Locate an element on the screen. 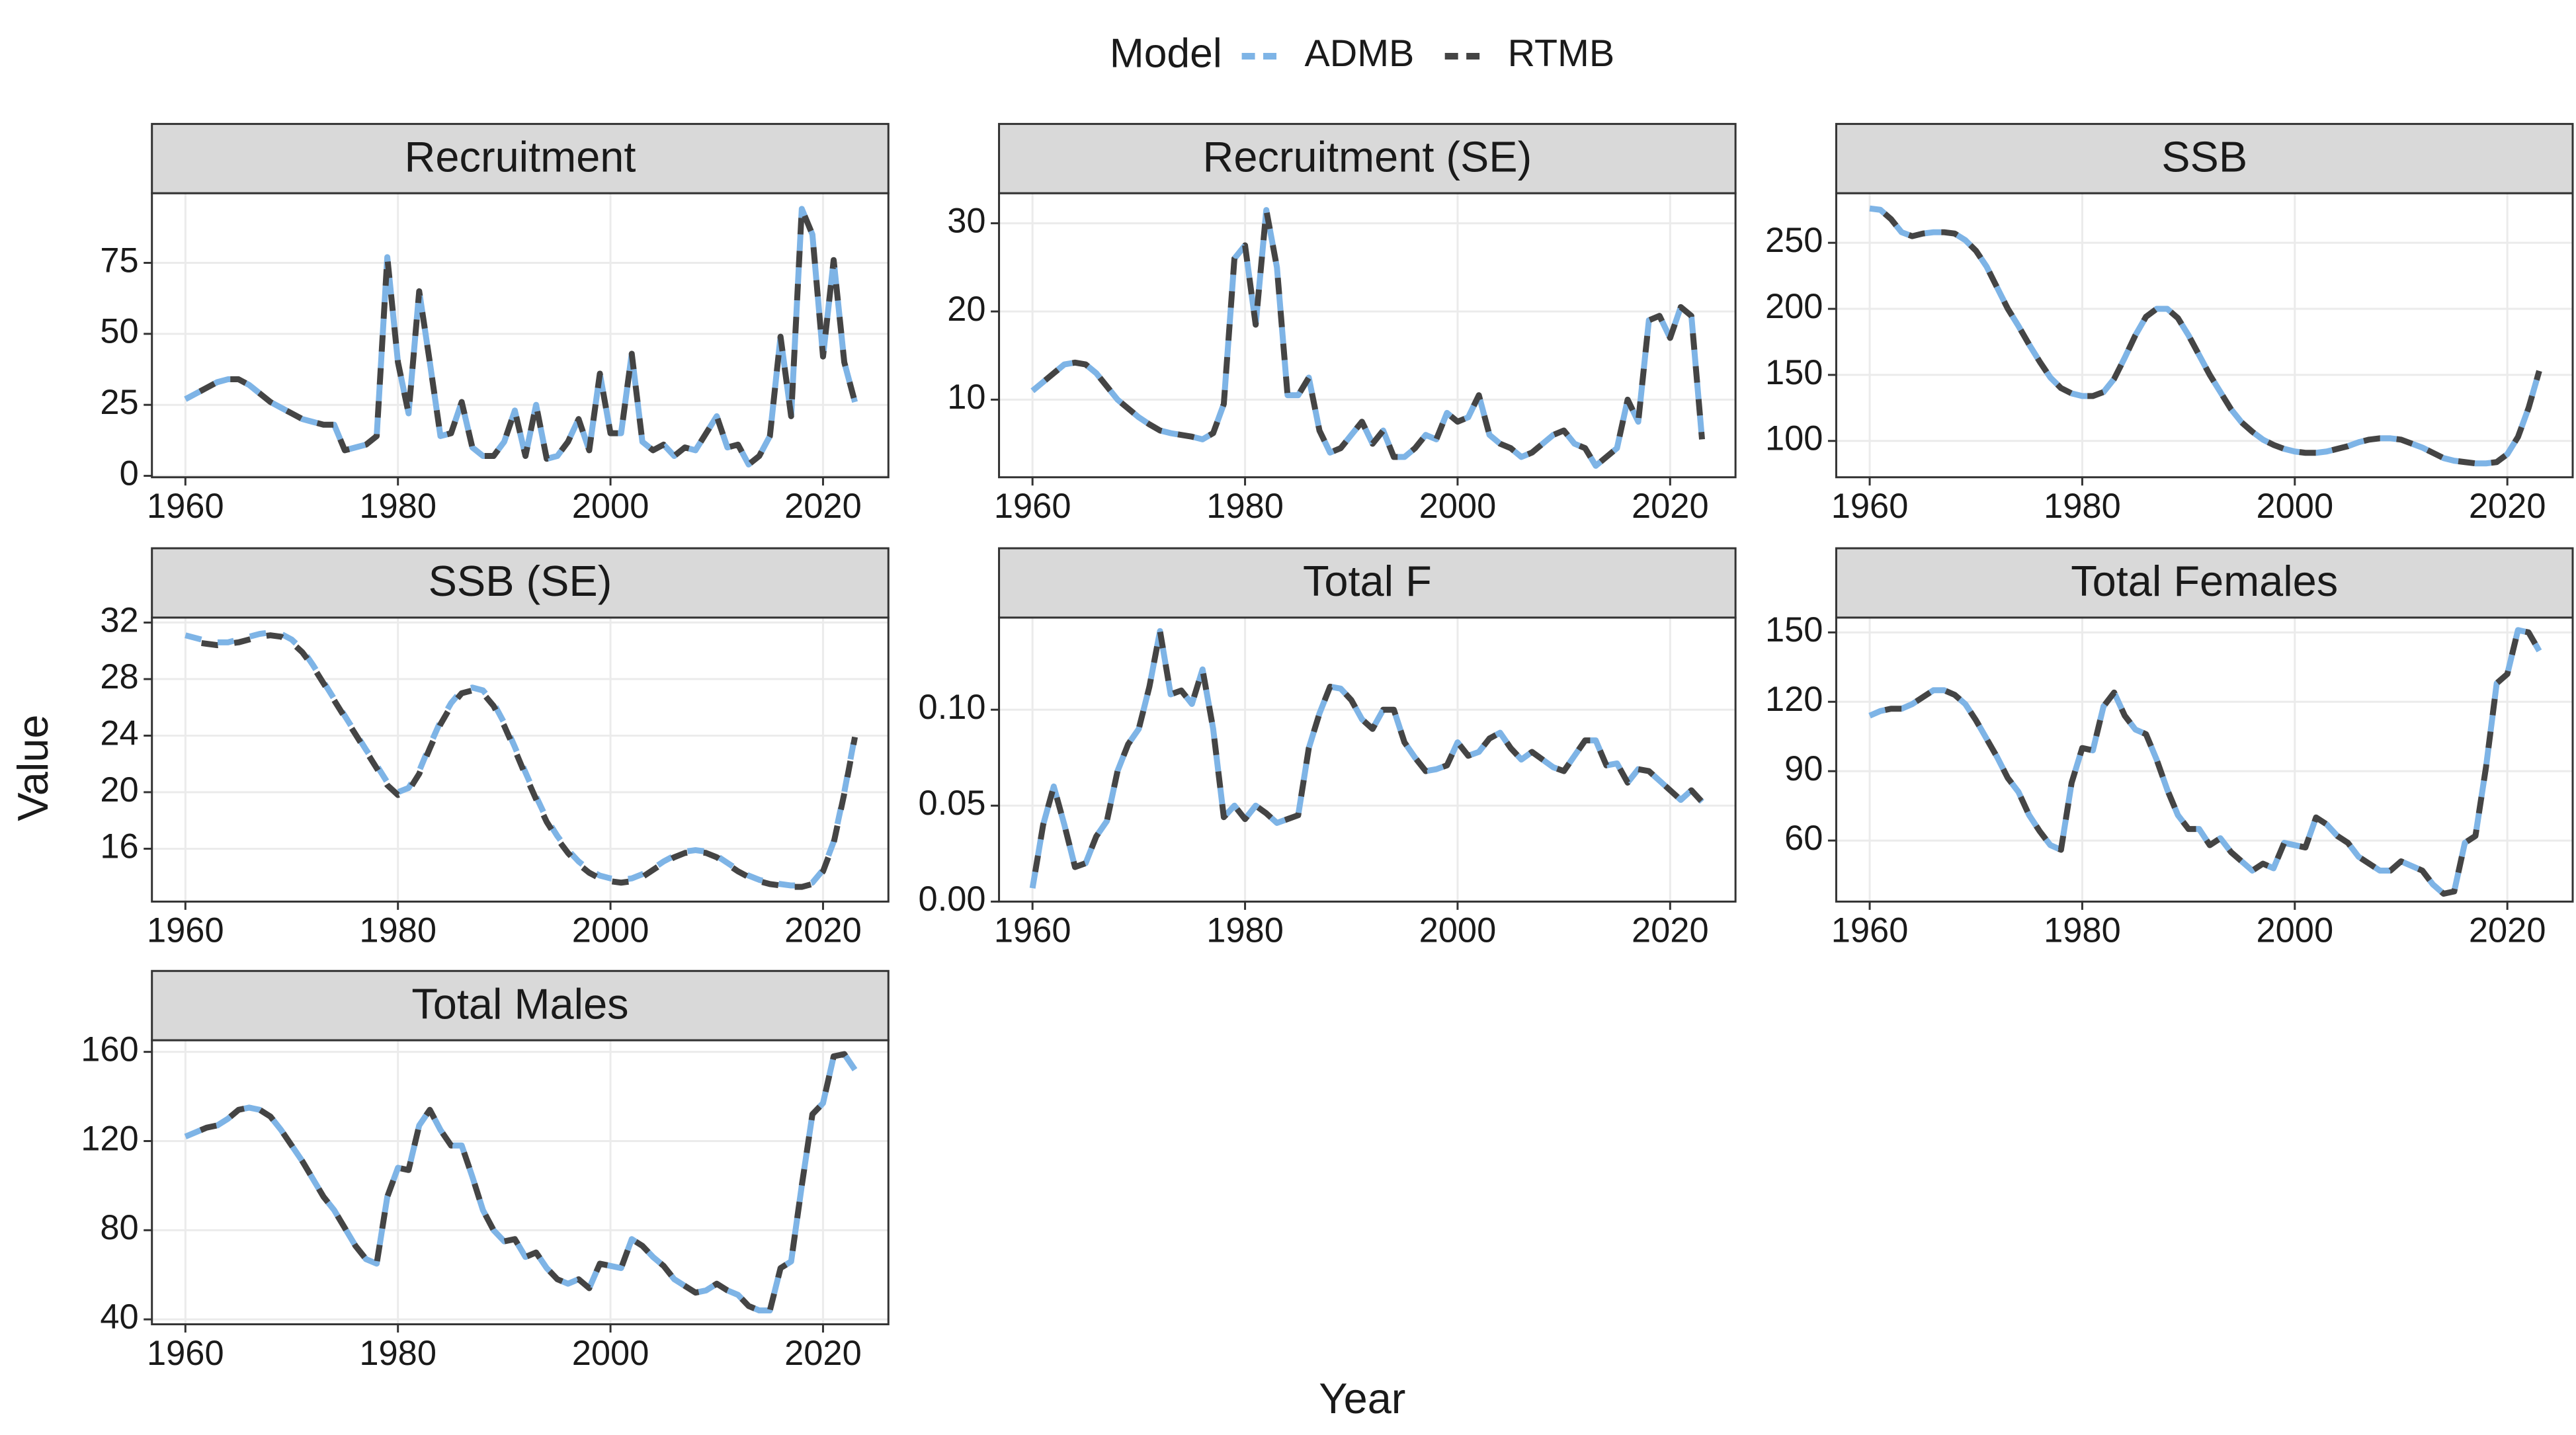 The width and height of the screenshot is (2576, 1435). panel-title: SSB is located at coordinates (2204, 156).